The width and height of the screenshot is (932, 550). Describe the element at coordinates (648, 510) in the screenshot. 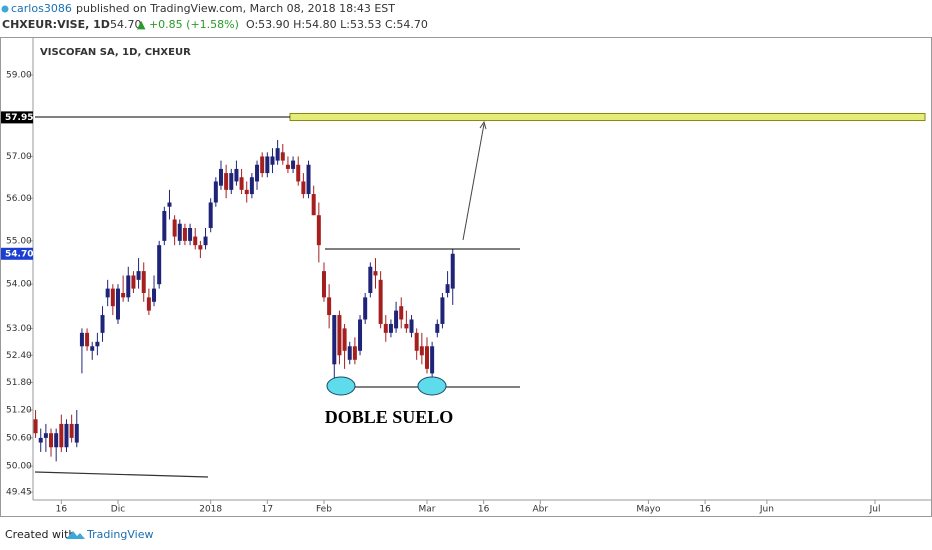

I see `x-tick-label: Mayo` at that location.